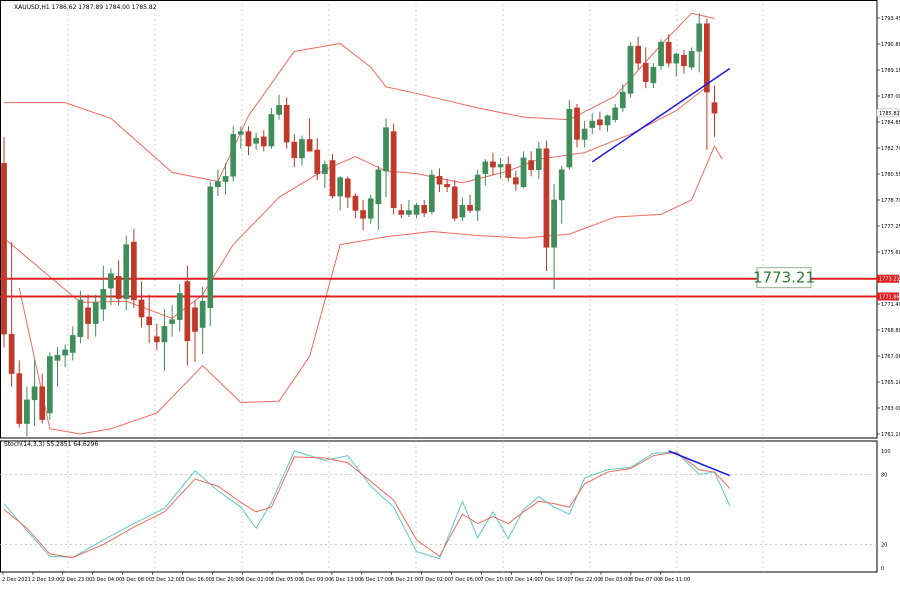  Describe the element at coordinates (226, 580) in the screenshot. I see `time-tick-label: 3 Dec 20:00` at that location.